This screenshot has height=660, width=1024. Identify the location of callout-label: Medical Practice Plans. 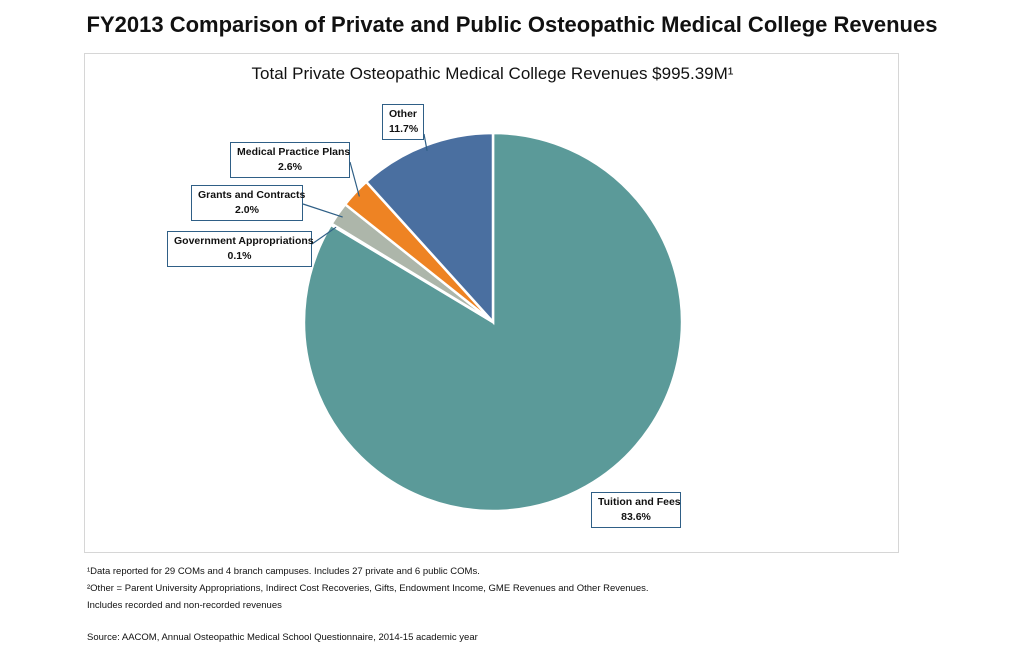
(294, 152).